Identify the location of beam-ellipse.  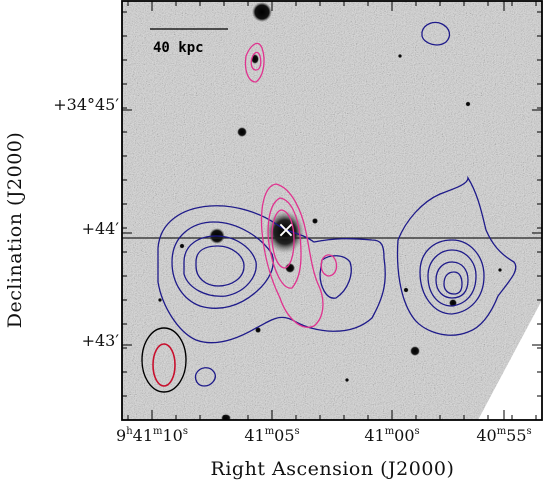
(164, 360).